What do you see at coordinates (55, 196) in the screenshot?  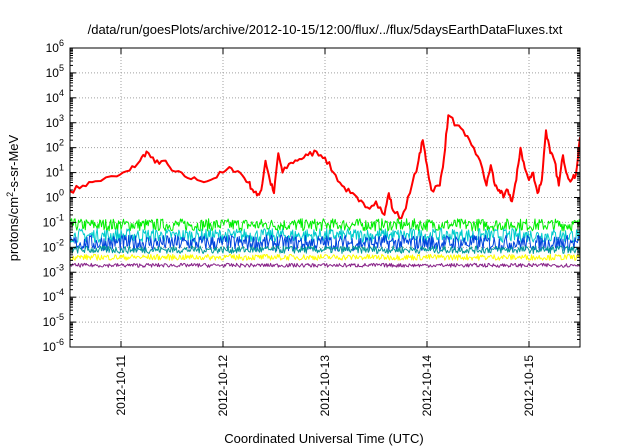 I see `y-tick-label: 10⁰` at bounding box center [55, 196].